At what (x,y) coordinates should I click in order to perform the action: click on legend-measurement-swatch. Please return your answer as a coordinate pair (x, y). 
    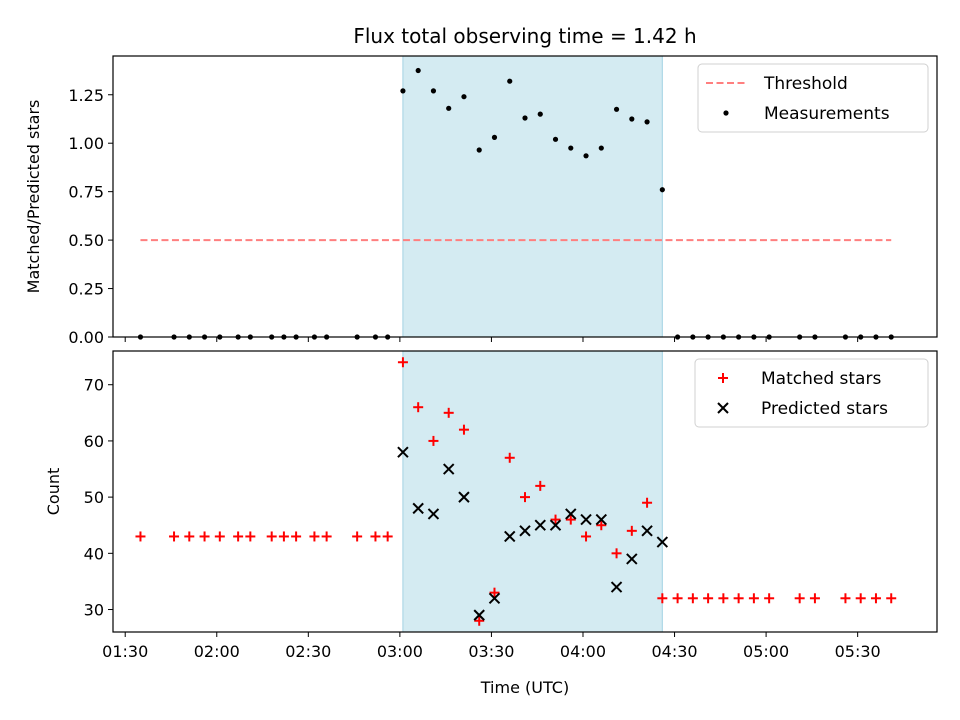
    Looking at the image, I should click on (726, 113).